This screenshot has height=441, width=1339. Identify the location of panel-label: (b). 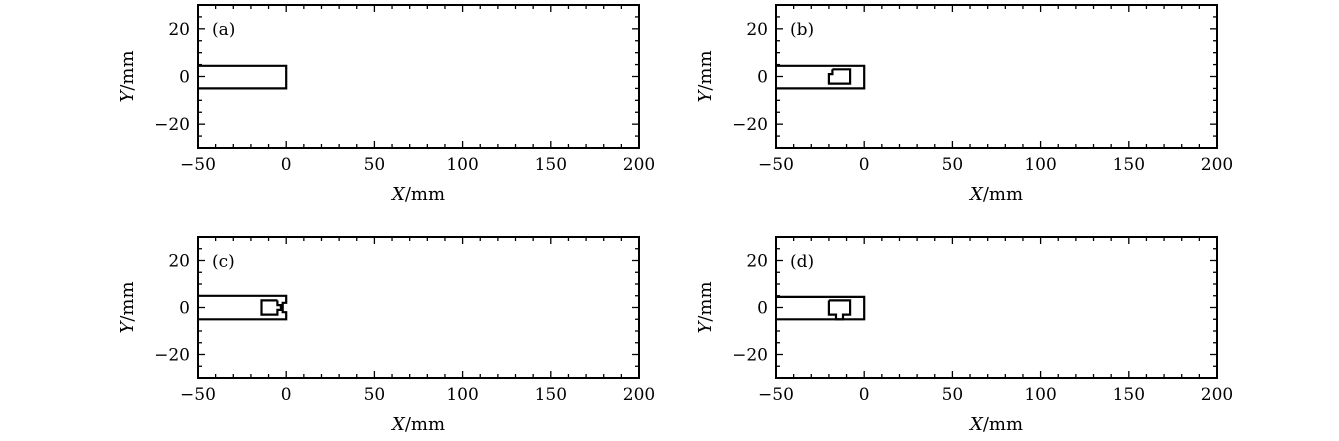
(802, 30).